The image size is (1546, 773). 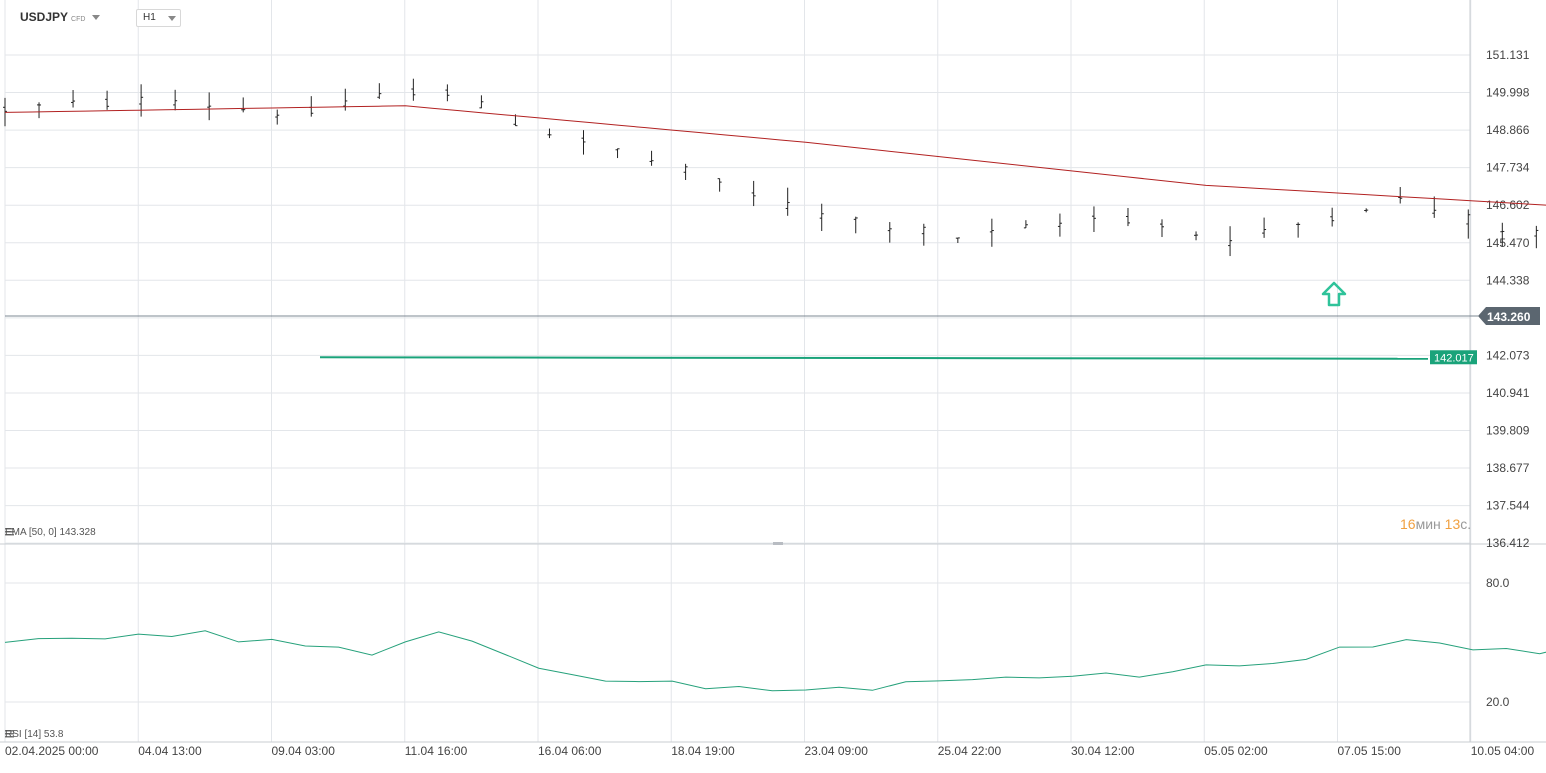 I want to click on timeframe-selector: H1, so click(x=158, y=18).